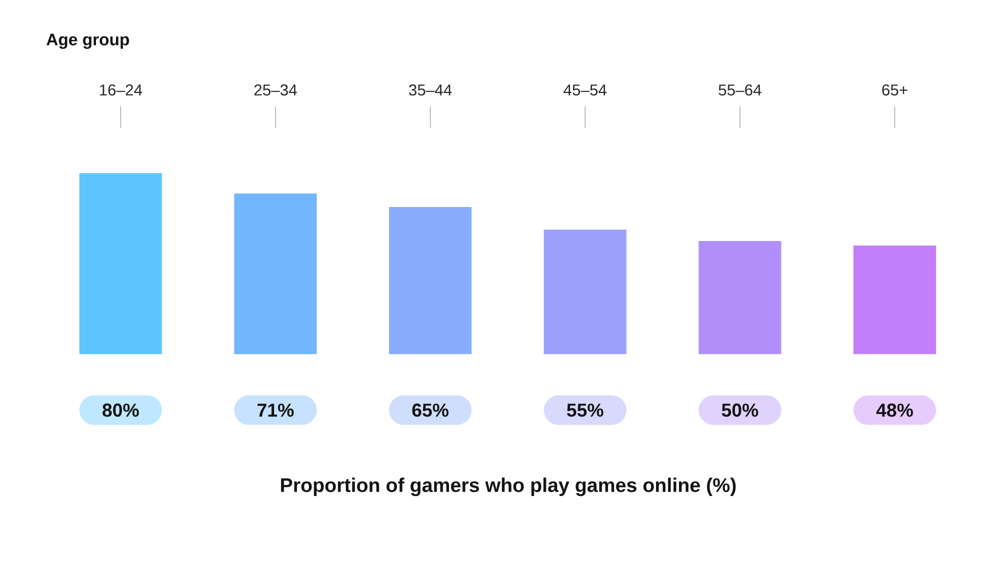  Describe the element at coordinates (895, 90) in the screenshot. I see `x-tick-label: 65+` at that location.